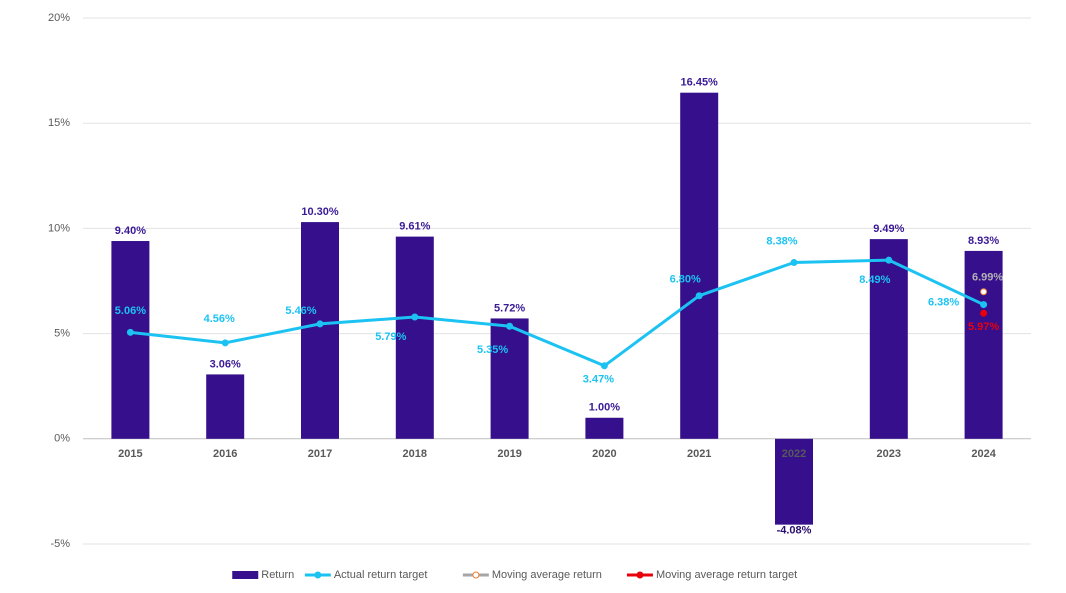 The height and width of the screenshot is (593, 1066). Describe the element at coordinates (509, 454) in the screenshot. I see `x-tick-label: 2019` at that location.